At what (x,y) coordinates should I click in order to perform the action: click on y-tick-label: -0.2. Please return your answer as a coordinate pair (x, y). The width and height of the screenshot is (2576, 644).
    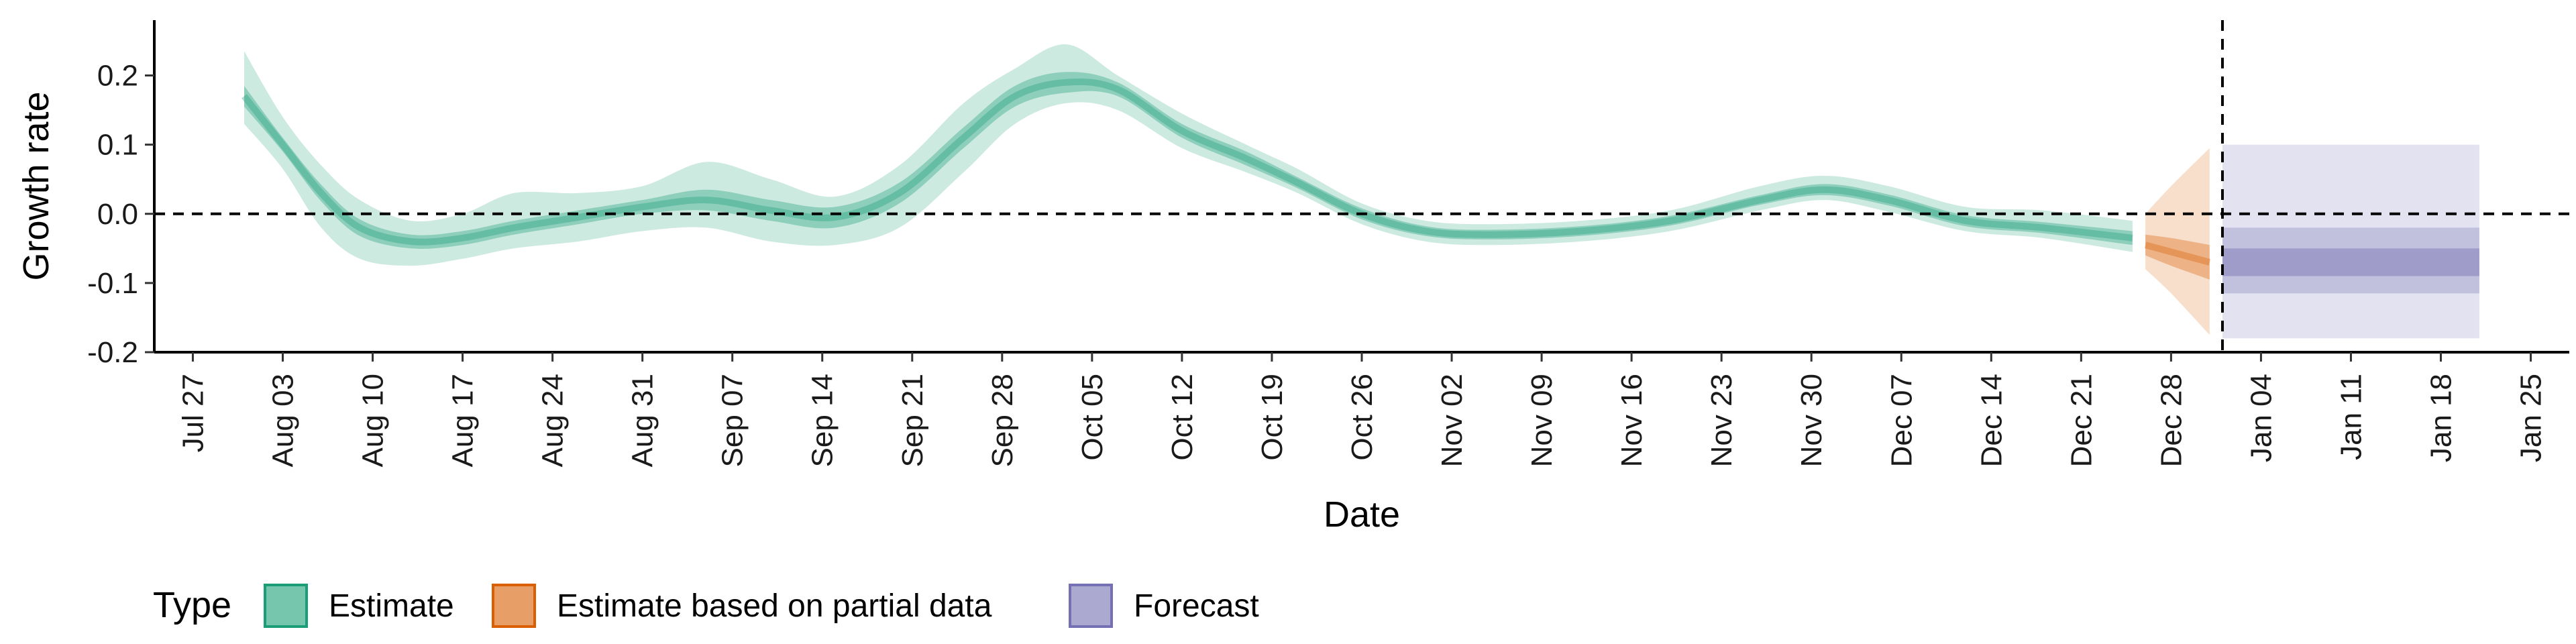
    Looking at the image, I should click on (112, 352).